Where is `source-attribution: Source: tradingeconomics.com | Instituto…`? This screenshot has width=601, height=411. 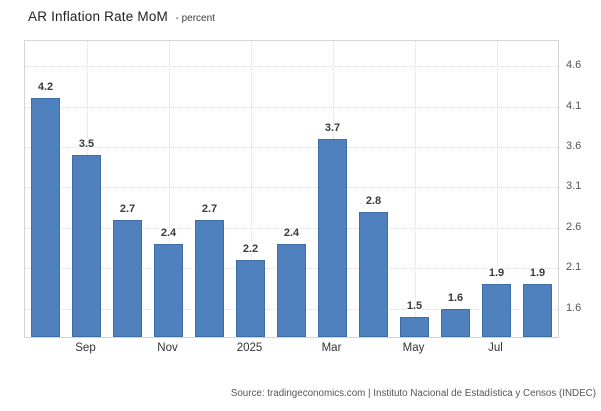
source-attribution: Source: tradingeconomics.com | Instituto… is located at coordinates (413, 393).